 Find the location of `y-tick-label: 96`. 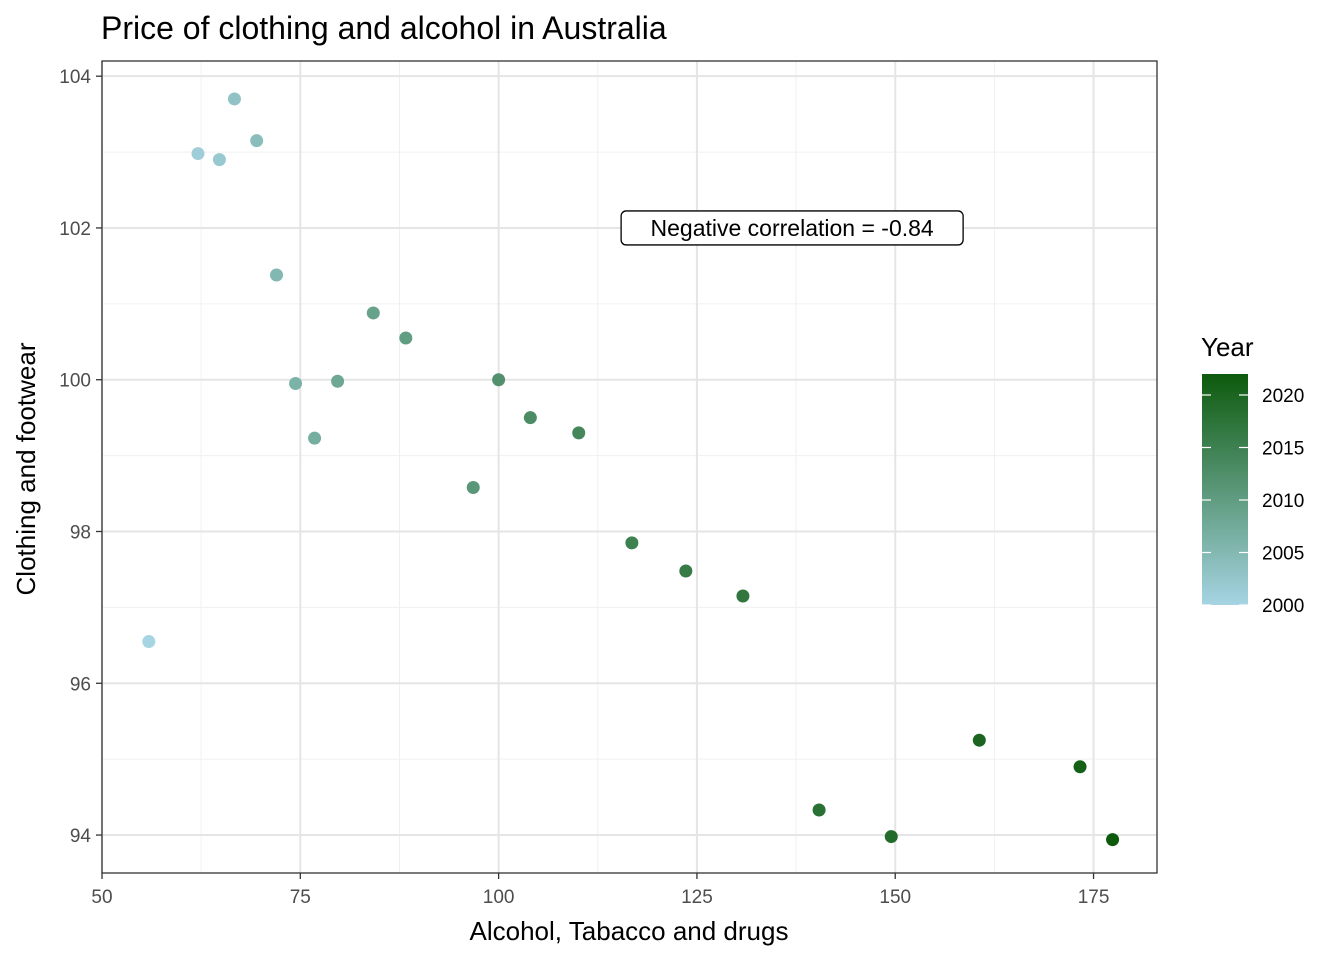

y-tick-label: 96 is located at coordinates (80, 684).